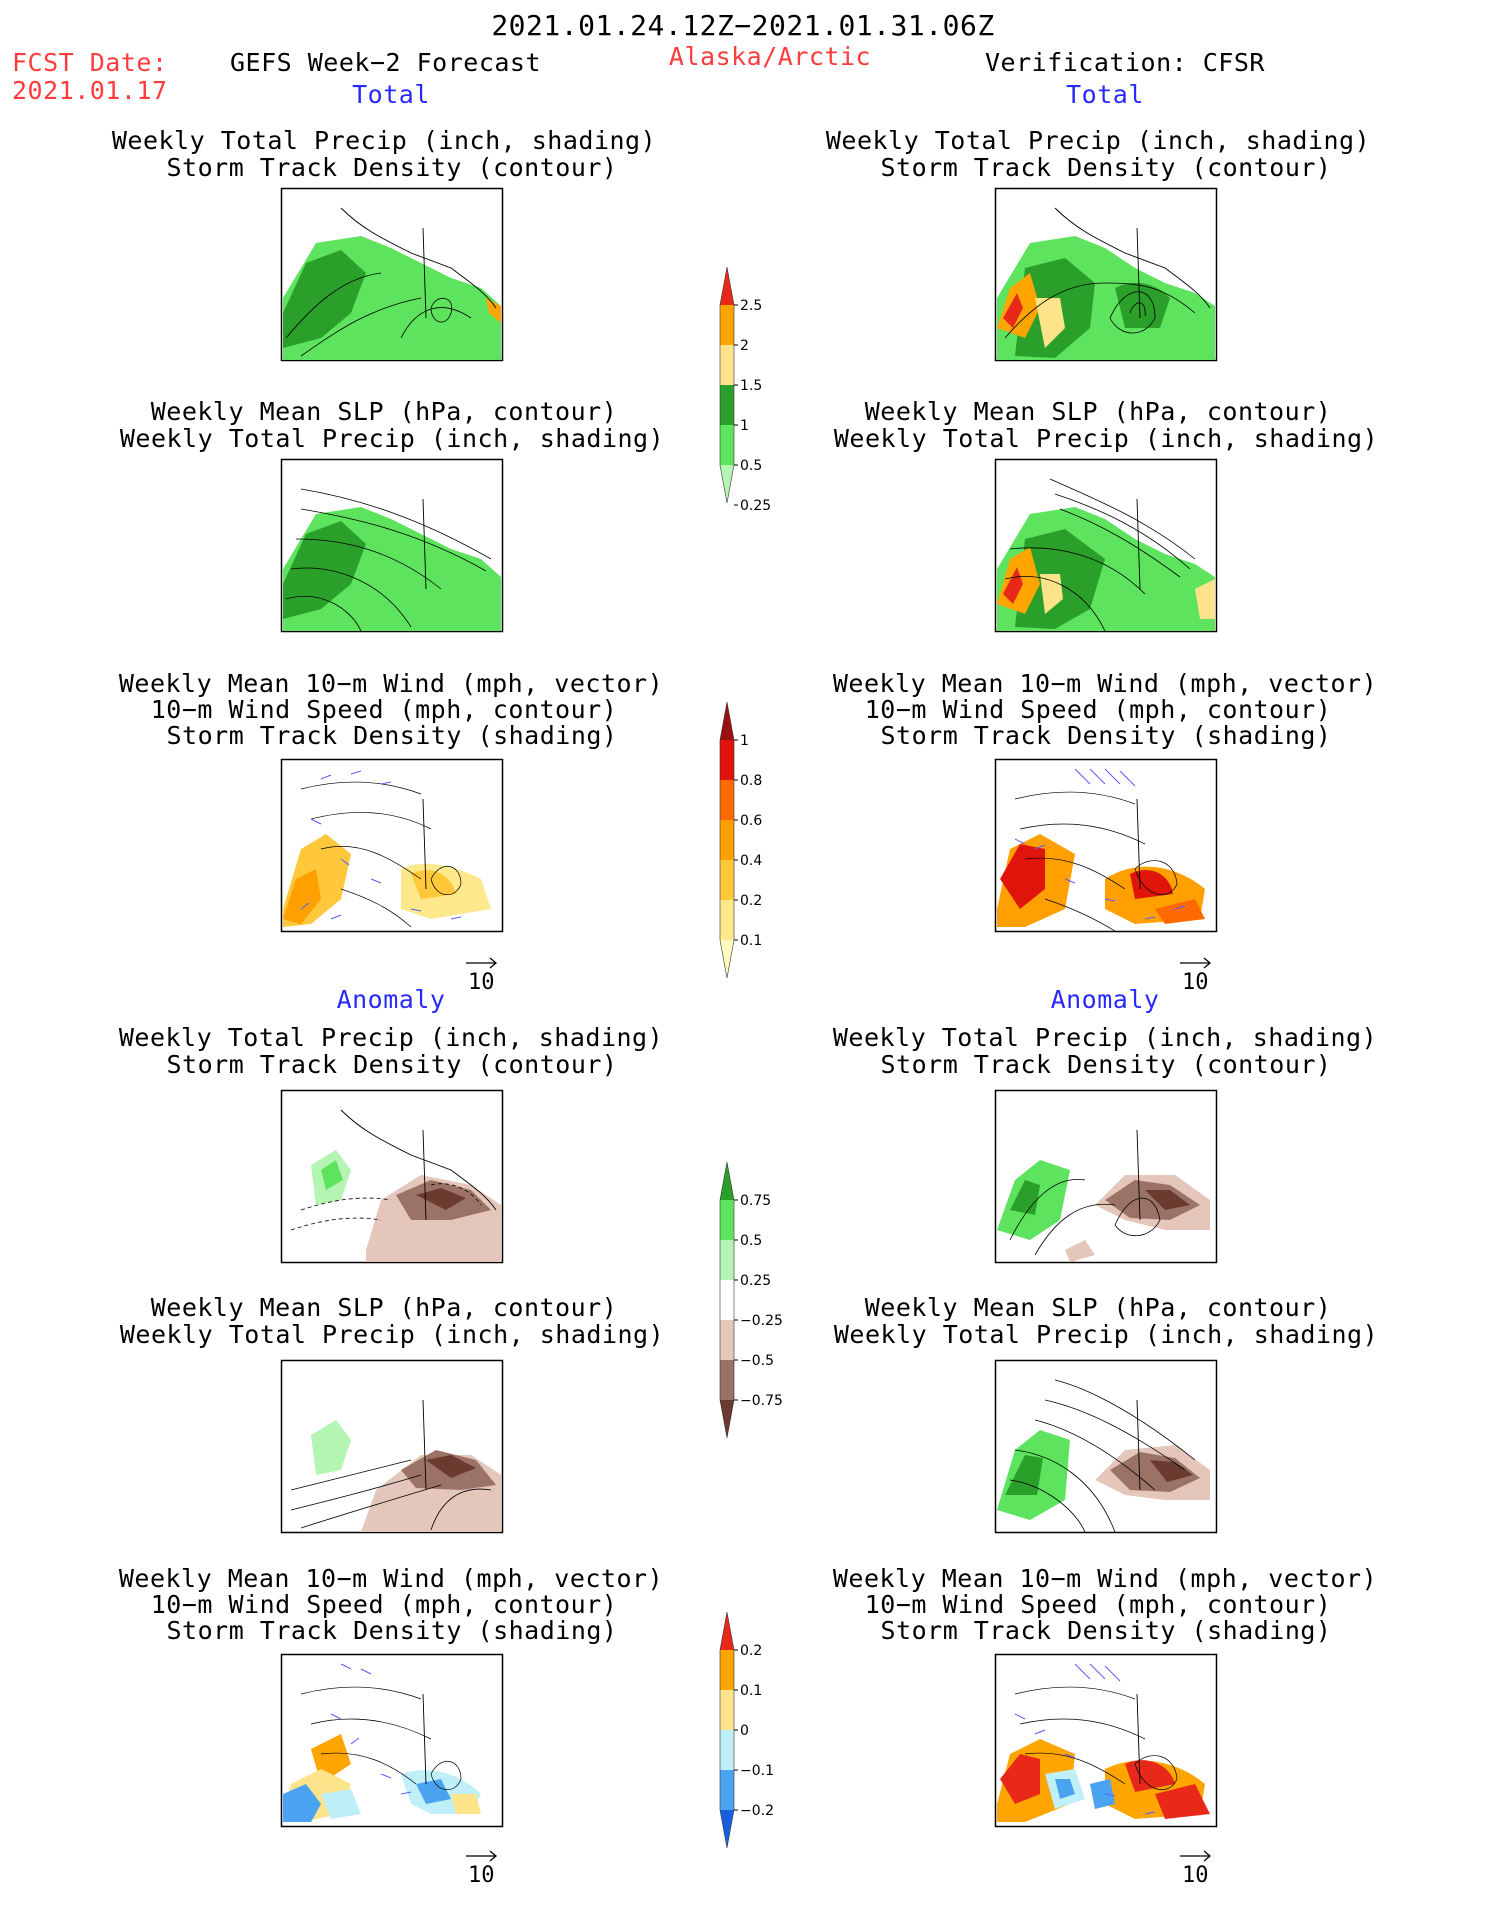 Image resolution: width=1487 pixels, height=1925 pixels. What do you see at coordinates (751, 1300) in the screenshot?
I see `colorbar-precip-anomaly: 0.75 0.5 0.25 −0.25 −0.5 −0.75` at bounding box center [751, 1300].